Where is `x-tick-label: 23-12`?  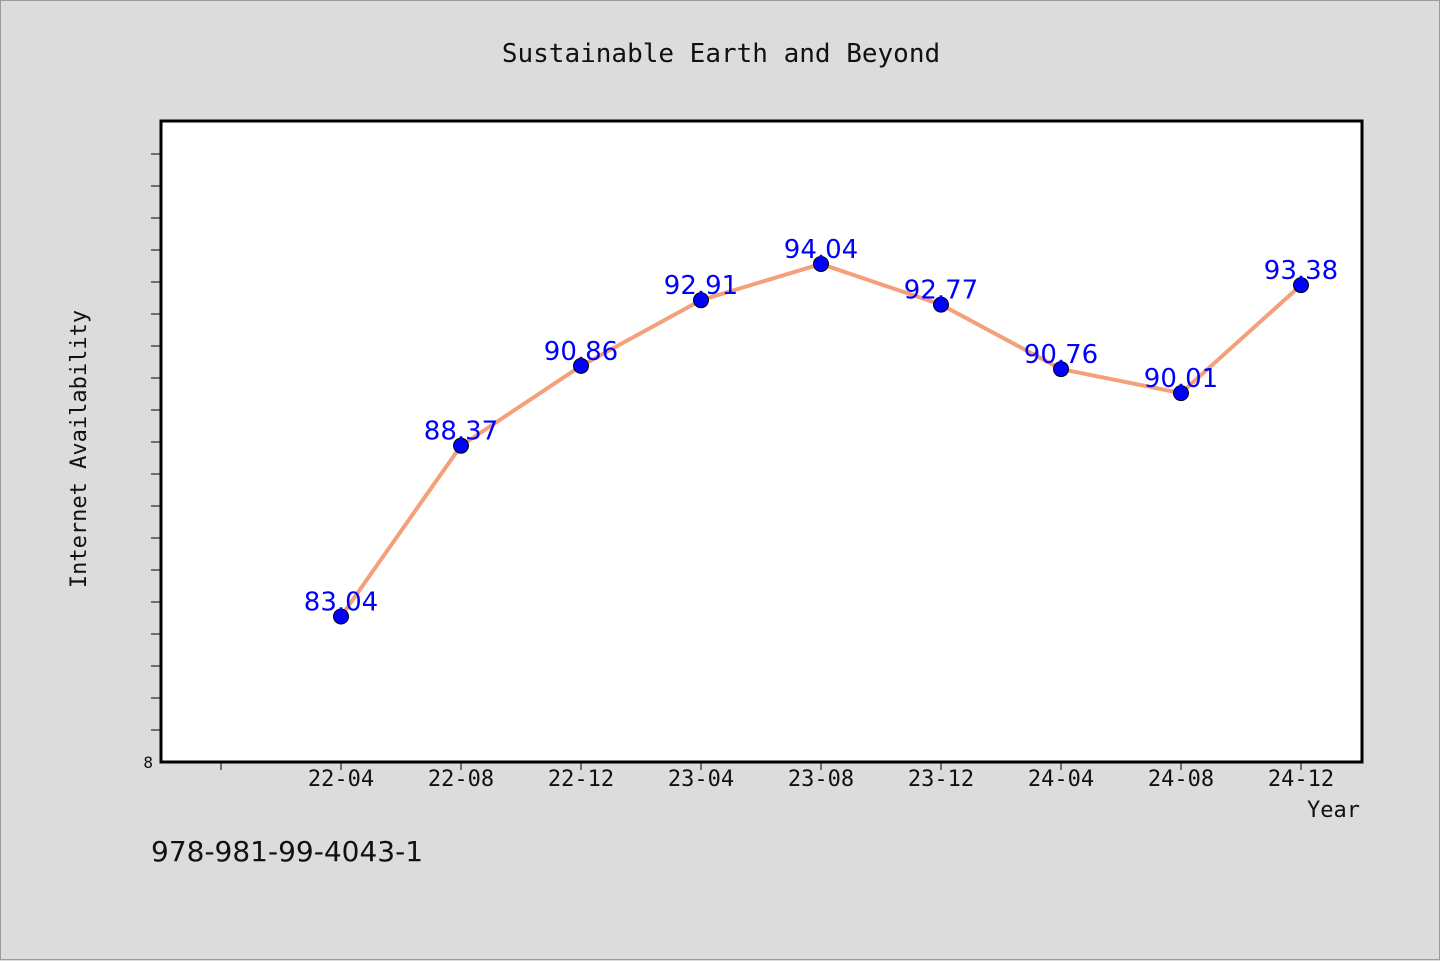
x-tick-label: 23-12 is located at coordinates (941, 779).